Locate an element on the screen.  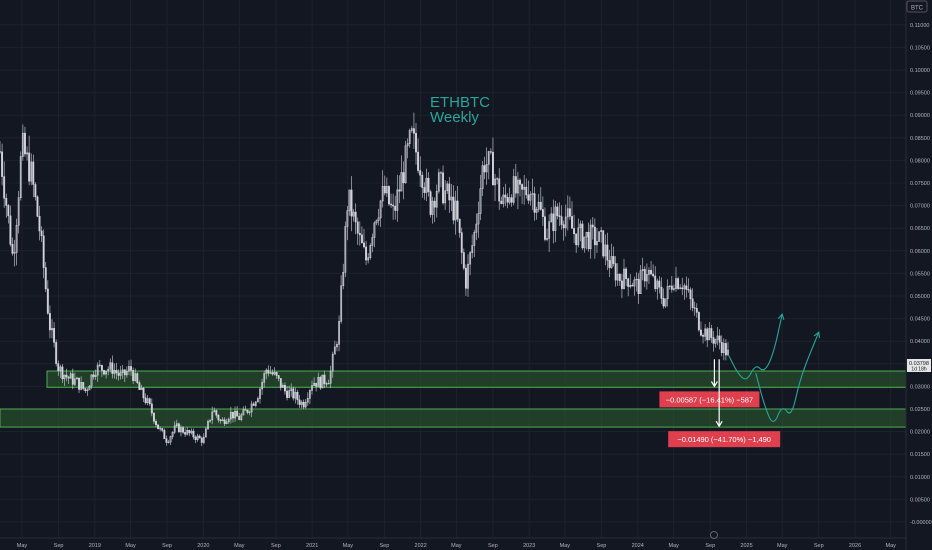
settings-icon is located at coordinates (714, 535).